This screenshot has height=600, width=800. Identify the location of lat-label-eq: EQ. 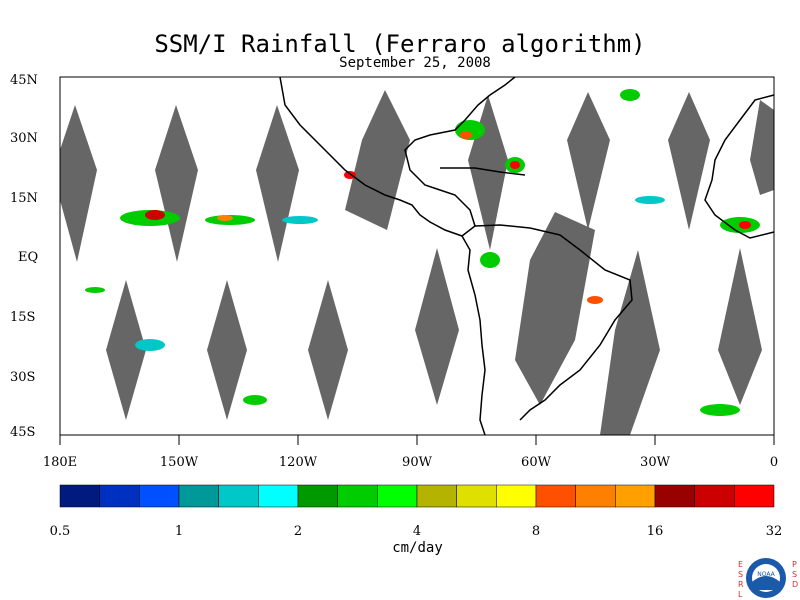
(28, 257).